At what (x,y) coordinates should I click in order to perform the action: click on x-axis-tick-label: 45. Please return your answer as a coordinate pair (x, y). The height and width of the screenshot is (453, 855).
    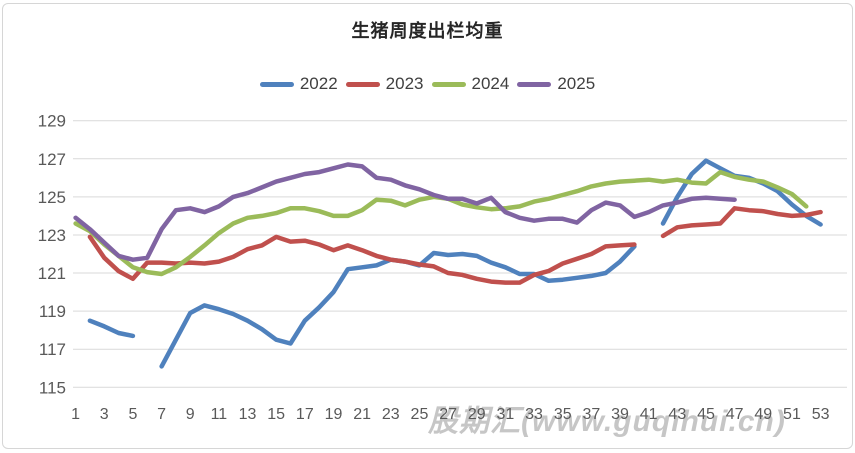
    Looking at the image, I should click on (706, 414).